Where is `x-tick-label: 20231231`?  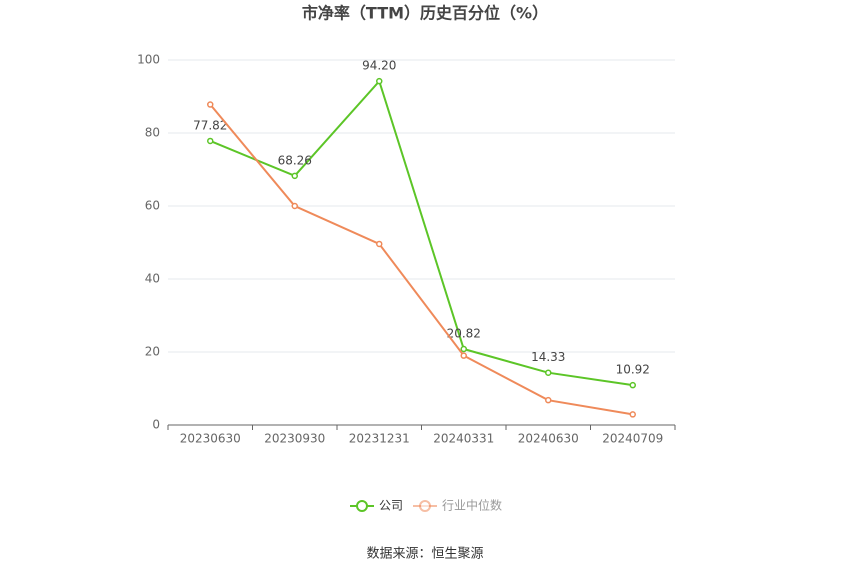
x-tick-label: 20231231 is located at coordinates (379, 439).